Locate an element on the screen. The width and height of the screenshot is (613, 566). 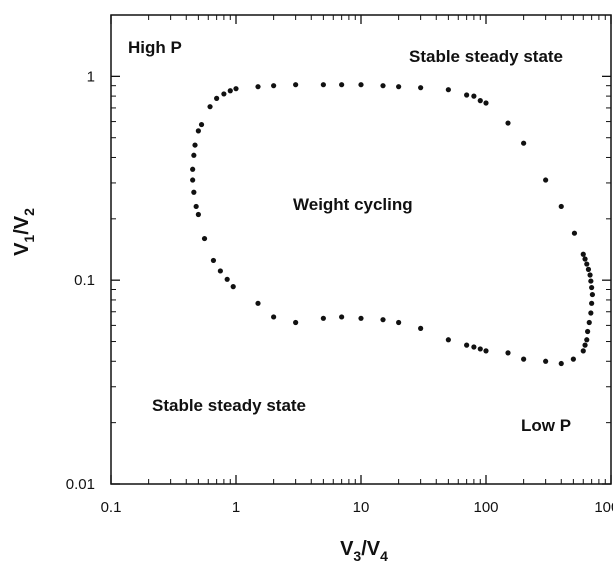
x-tick-label: 10 is located at coordinates (361, 507).